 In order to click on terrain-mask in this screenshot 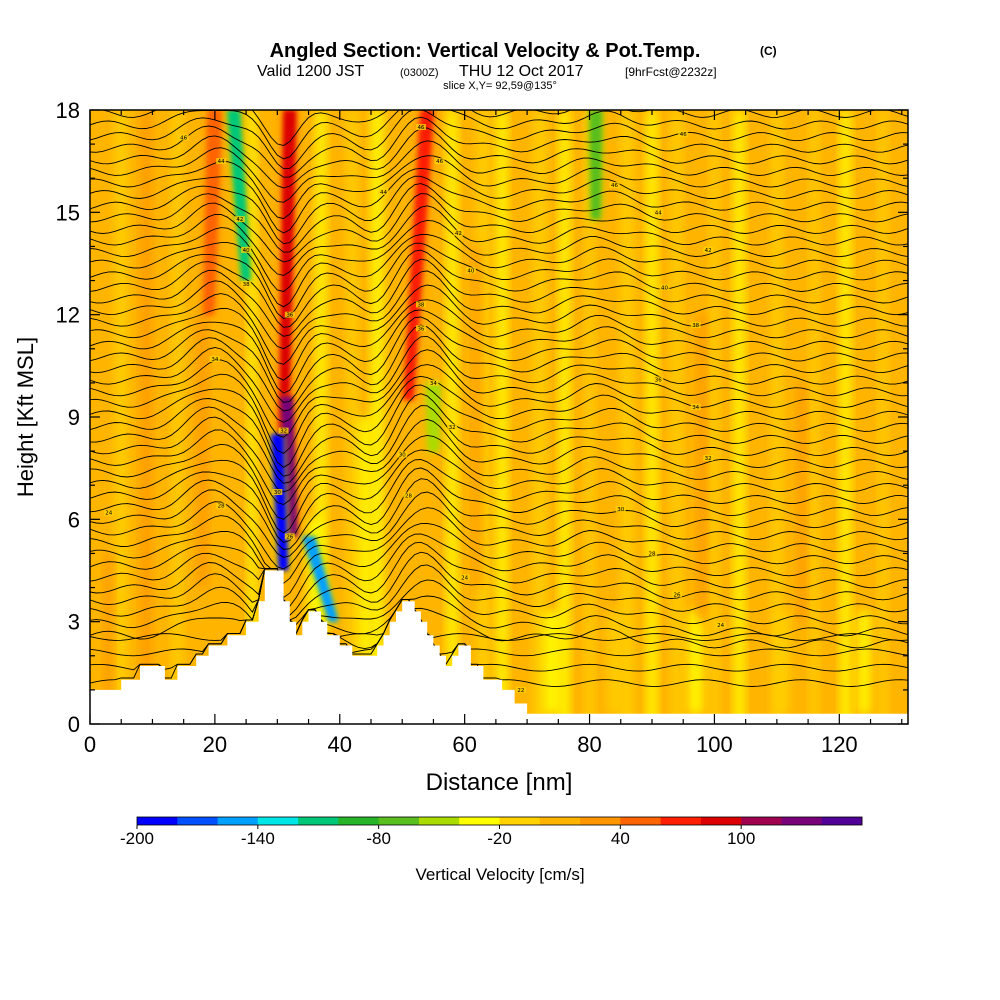, I will do `click(499, 647)`.